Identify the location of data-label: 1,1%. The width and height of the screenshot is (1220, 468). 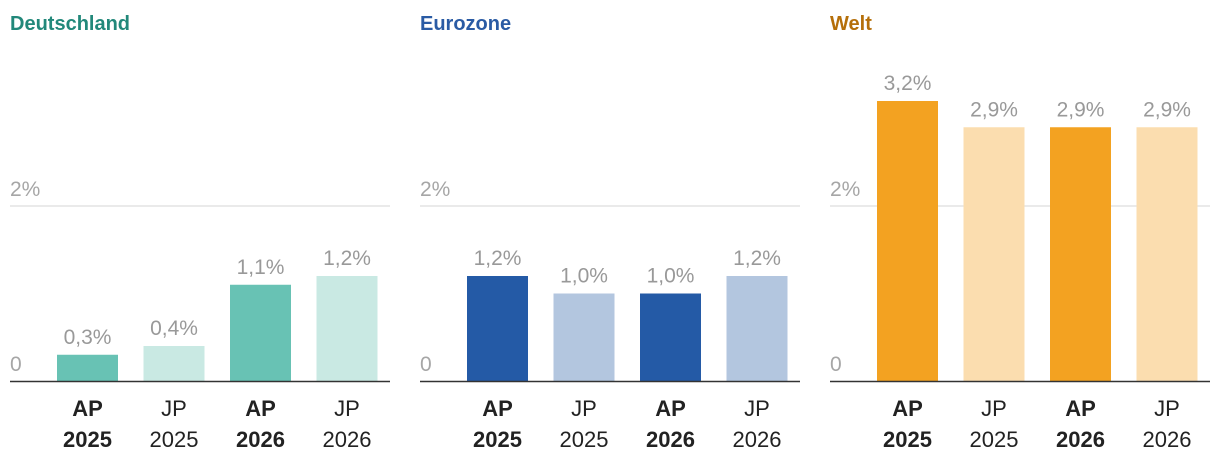
(261, 267).